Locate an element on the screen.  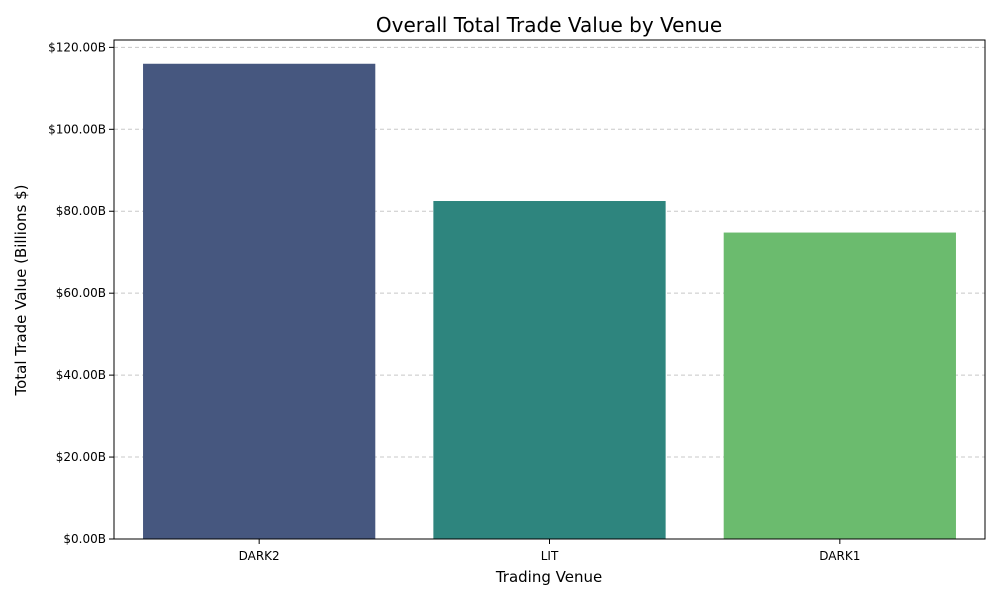
x-tick-label: DARK2 is located at coordinates (259, 556).